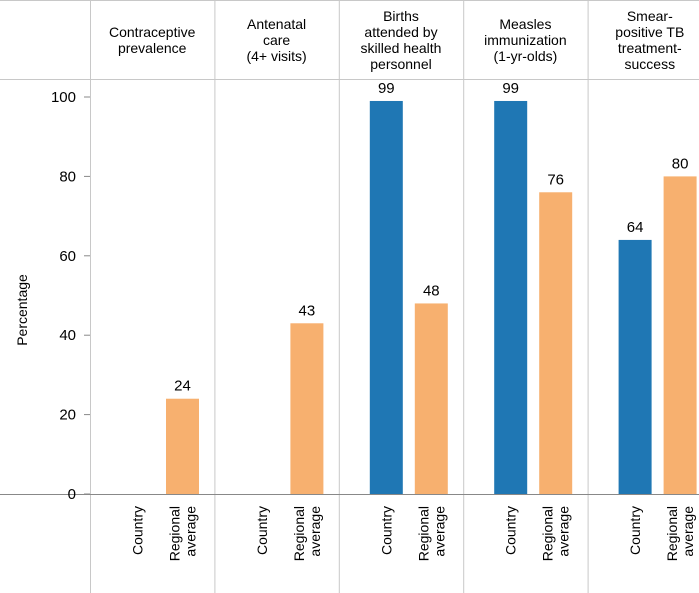 This screenshot has width=699, height=593. Describe the element at coordinates (401, 64) in the screenshot. I see `group-header-label: personnel` at that location.